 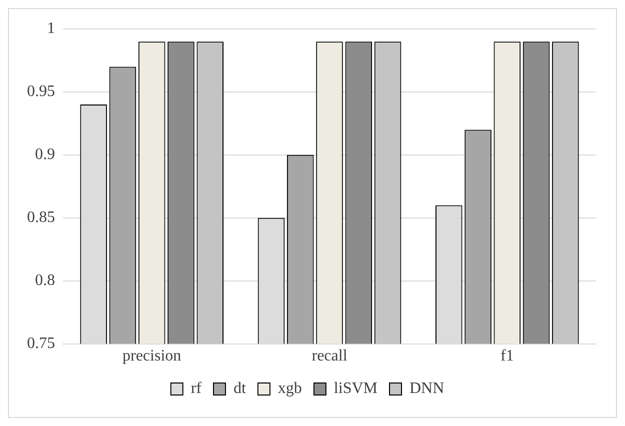 What do you see at coordinates (41, 343) in the screenshot?
I see `y-tick-label: 0.75` at bounding box center [41, 343].